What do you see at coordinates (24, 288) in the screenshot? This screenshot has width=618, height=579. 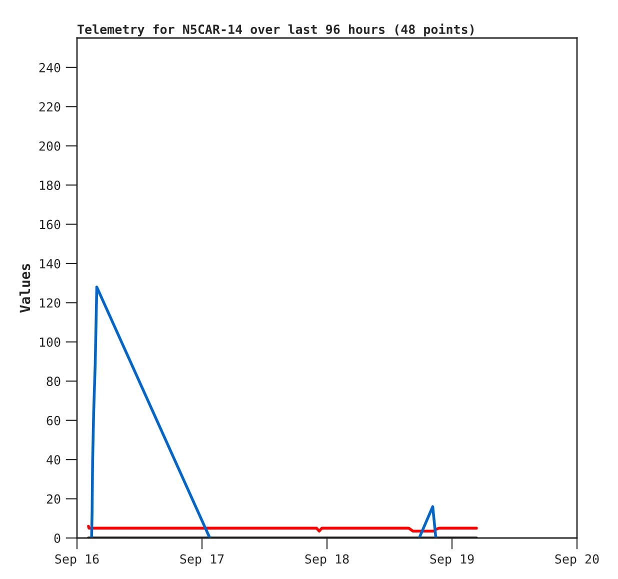 I see `y-axis-title: Values` at bounding box center [24, 288].